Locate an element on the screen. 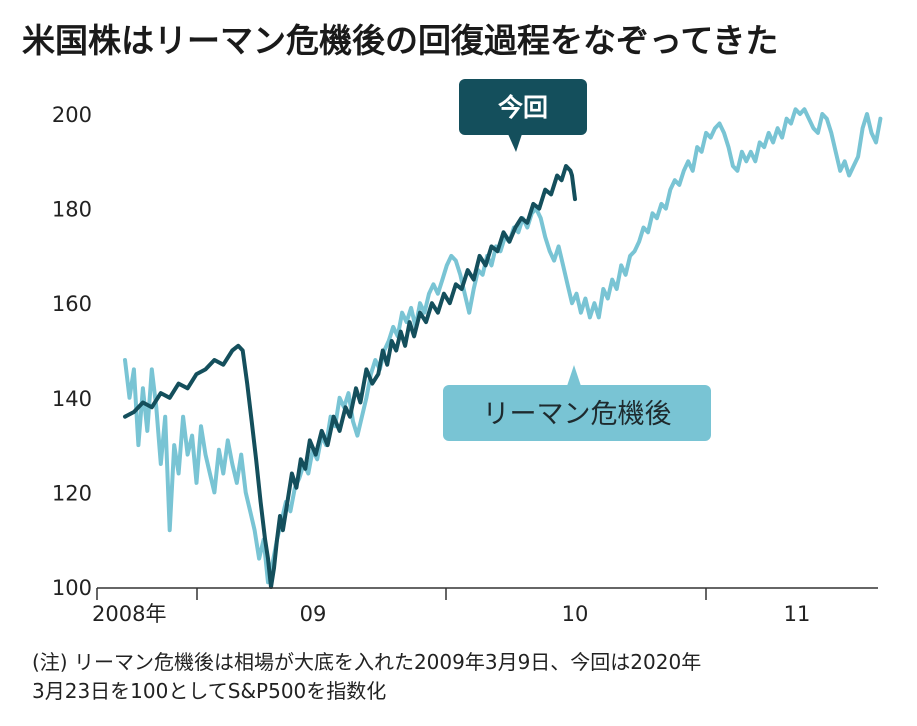  y-tick-label: 180 is located at coordinates (72, 210).